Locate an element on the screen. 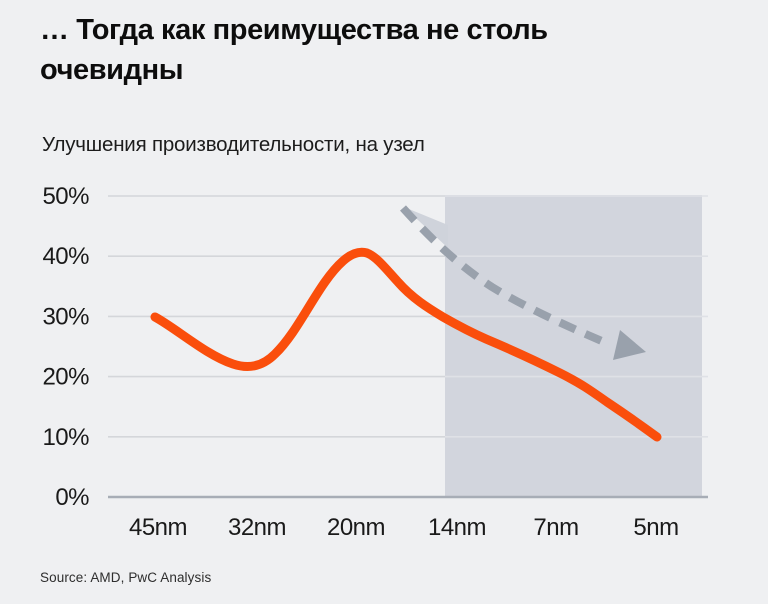  x-tick-label-32nm: 32nm is located at coordinates (257, 527).